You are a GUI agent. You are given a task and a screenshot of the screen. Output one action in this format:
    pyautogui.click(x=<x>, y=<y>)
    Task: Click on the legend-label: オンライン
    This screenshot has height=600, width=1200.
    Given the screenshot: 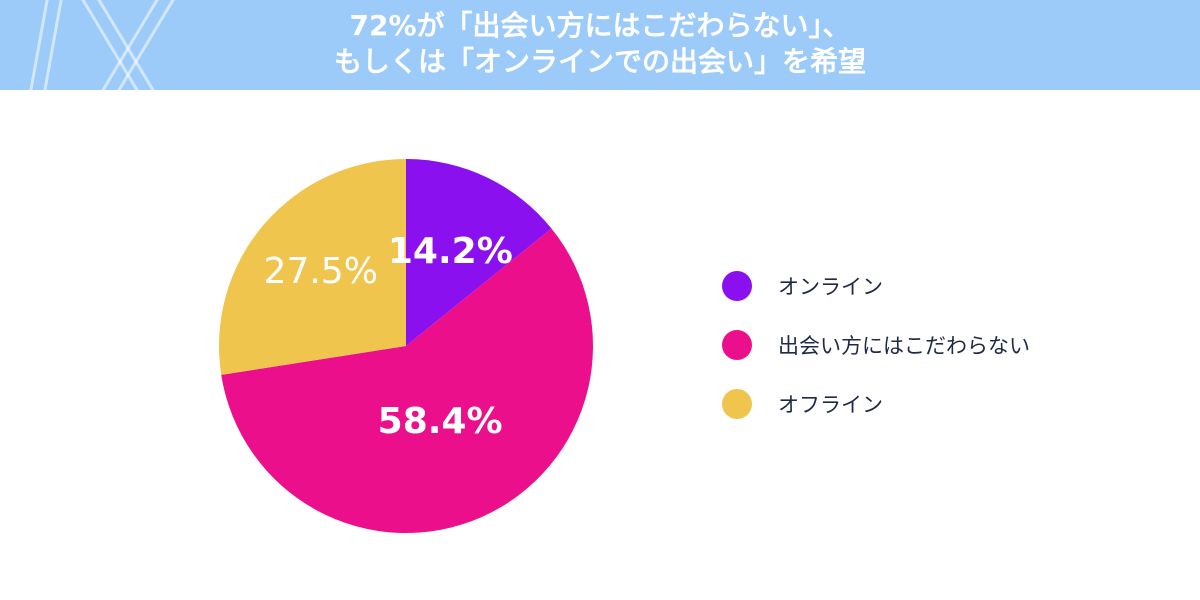 What is the action you would take?
    pyautogui.click(x=830, y=287)
    